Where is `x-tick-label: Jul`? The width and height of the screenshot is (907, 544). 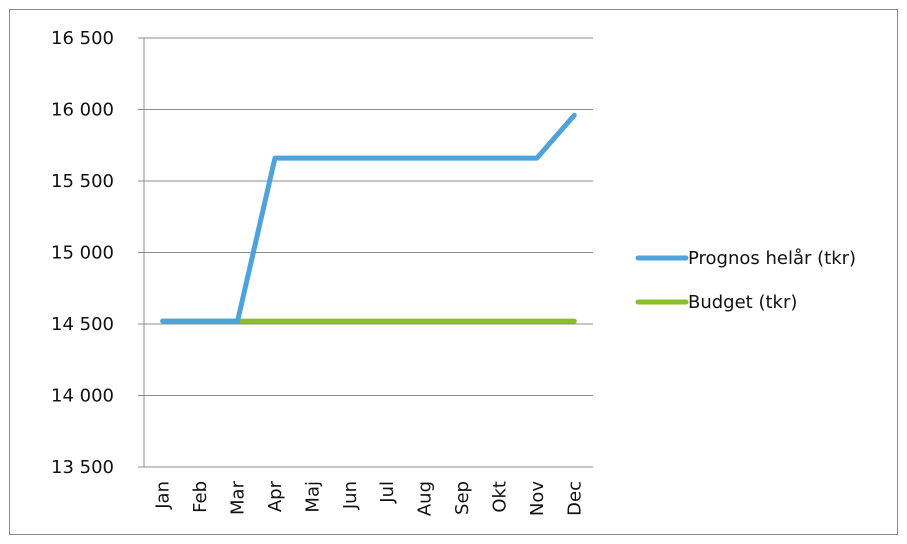 x-tick-label: Jul is located at coordinates (387, 492).